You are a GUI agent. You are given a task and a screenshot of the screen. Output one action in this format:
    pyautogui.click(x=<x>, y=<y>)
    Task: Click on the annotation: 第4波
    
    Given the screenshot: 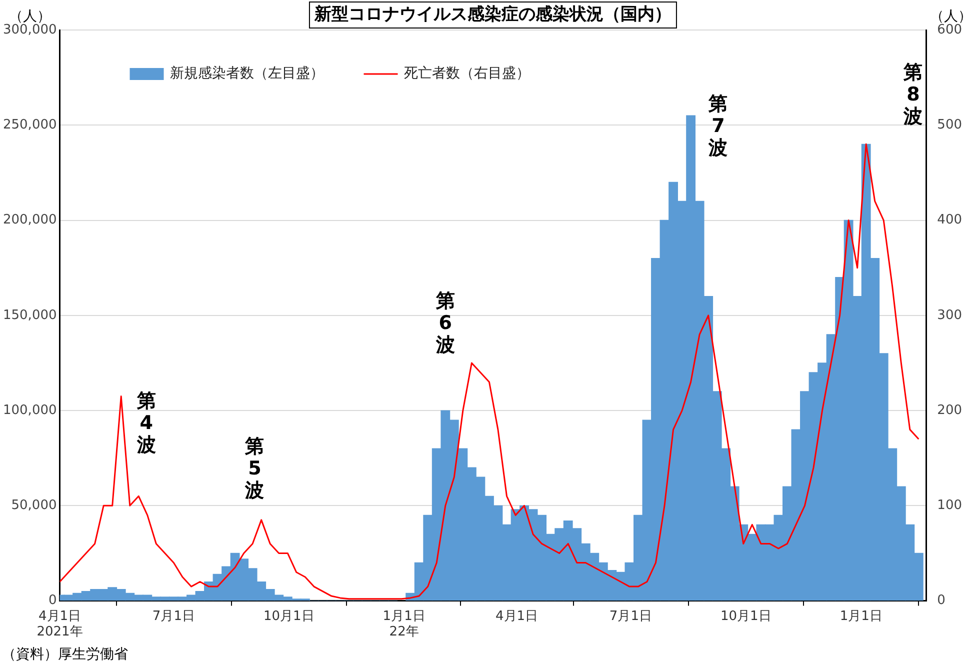 What is the action you would take?
    pyautogui.click(x=146, y=423)
    